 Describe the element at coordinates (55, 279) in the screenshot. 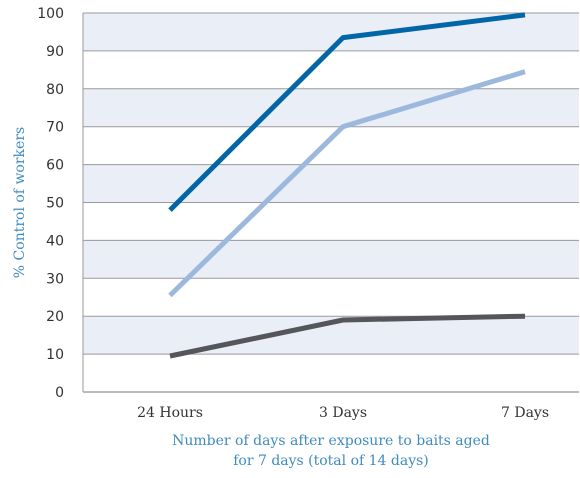

I see `y-tick-label: 30` at that location.